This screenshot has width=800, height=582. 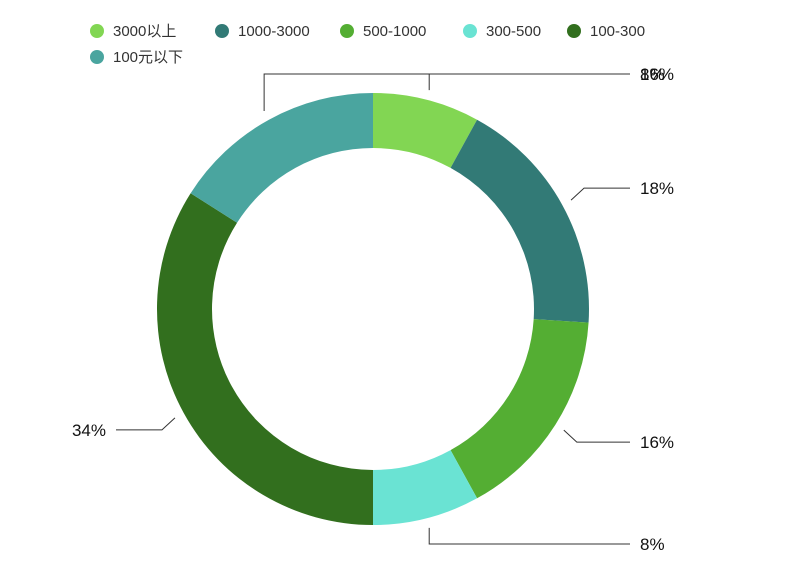 I want to click on slice-label-4: 34%, so click(x=89, y=430).